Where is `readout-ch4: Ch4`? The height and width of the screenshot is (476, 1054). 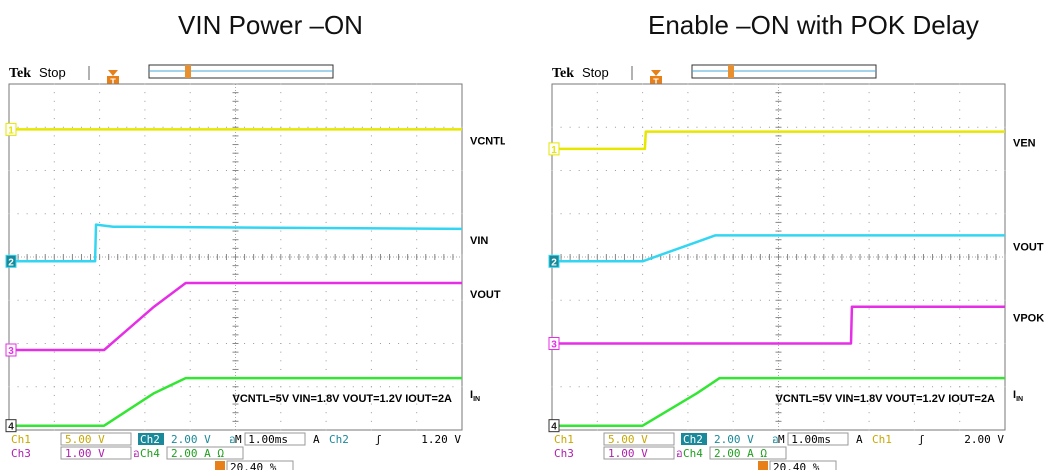 readout-ch4: Ch4 is located at coordinates (693, 453).